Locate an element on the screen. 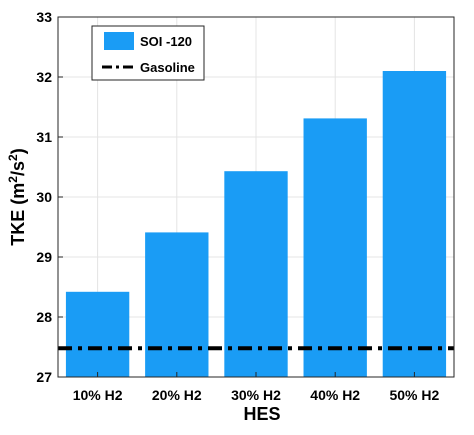  legend: SOI -120 Gasoline is located at coordinates (148, 53).